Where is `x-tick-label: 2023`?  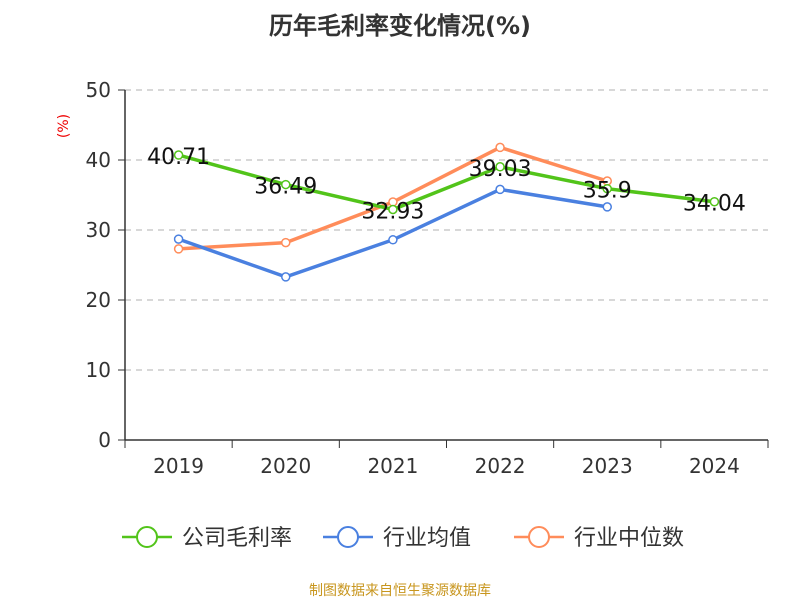
x-tick-label: 2023 is located at coordinates (607, 466).